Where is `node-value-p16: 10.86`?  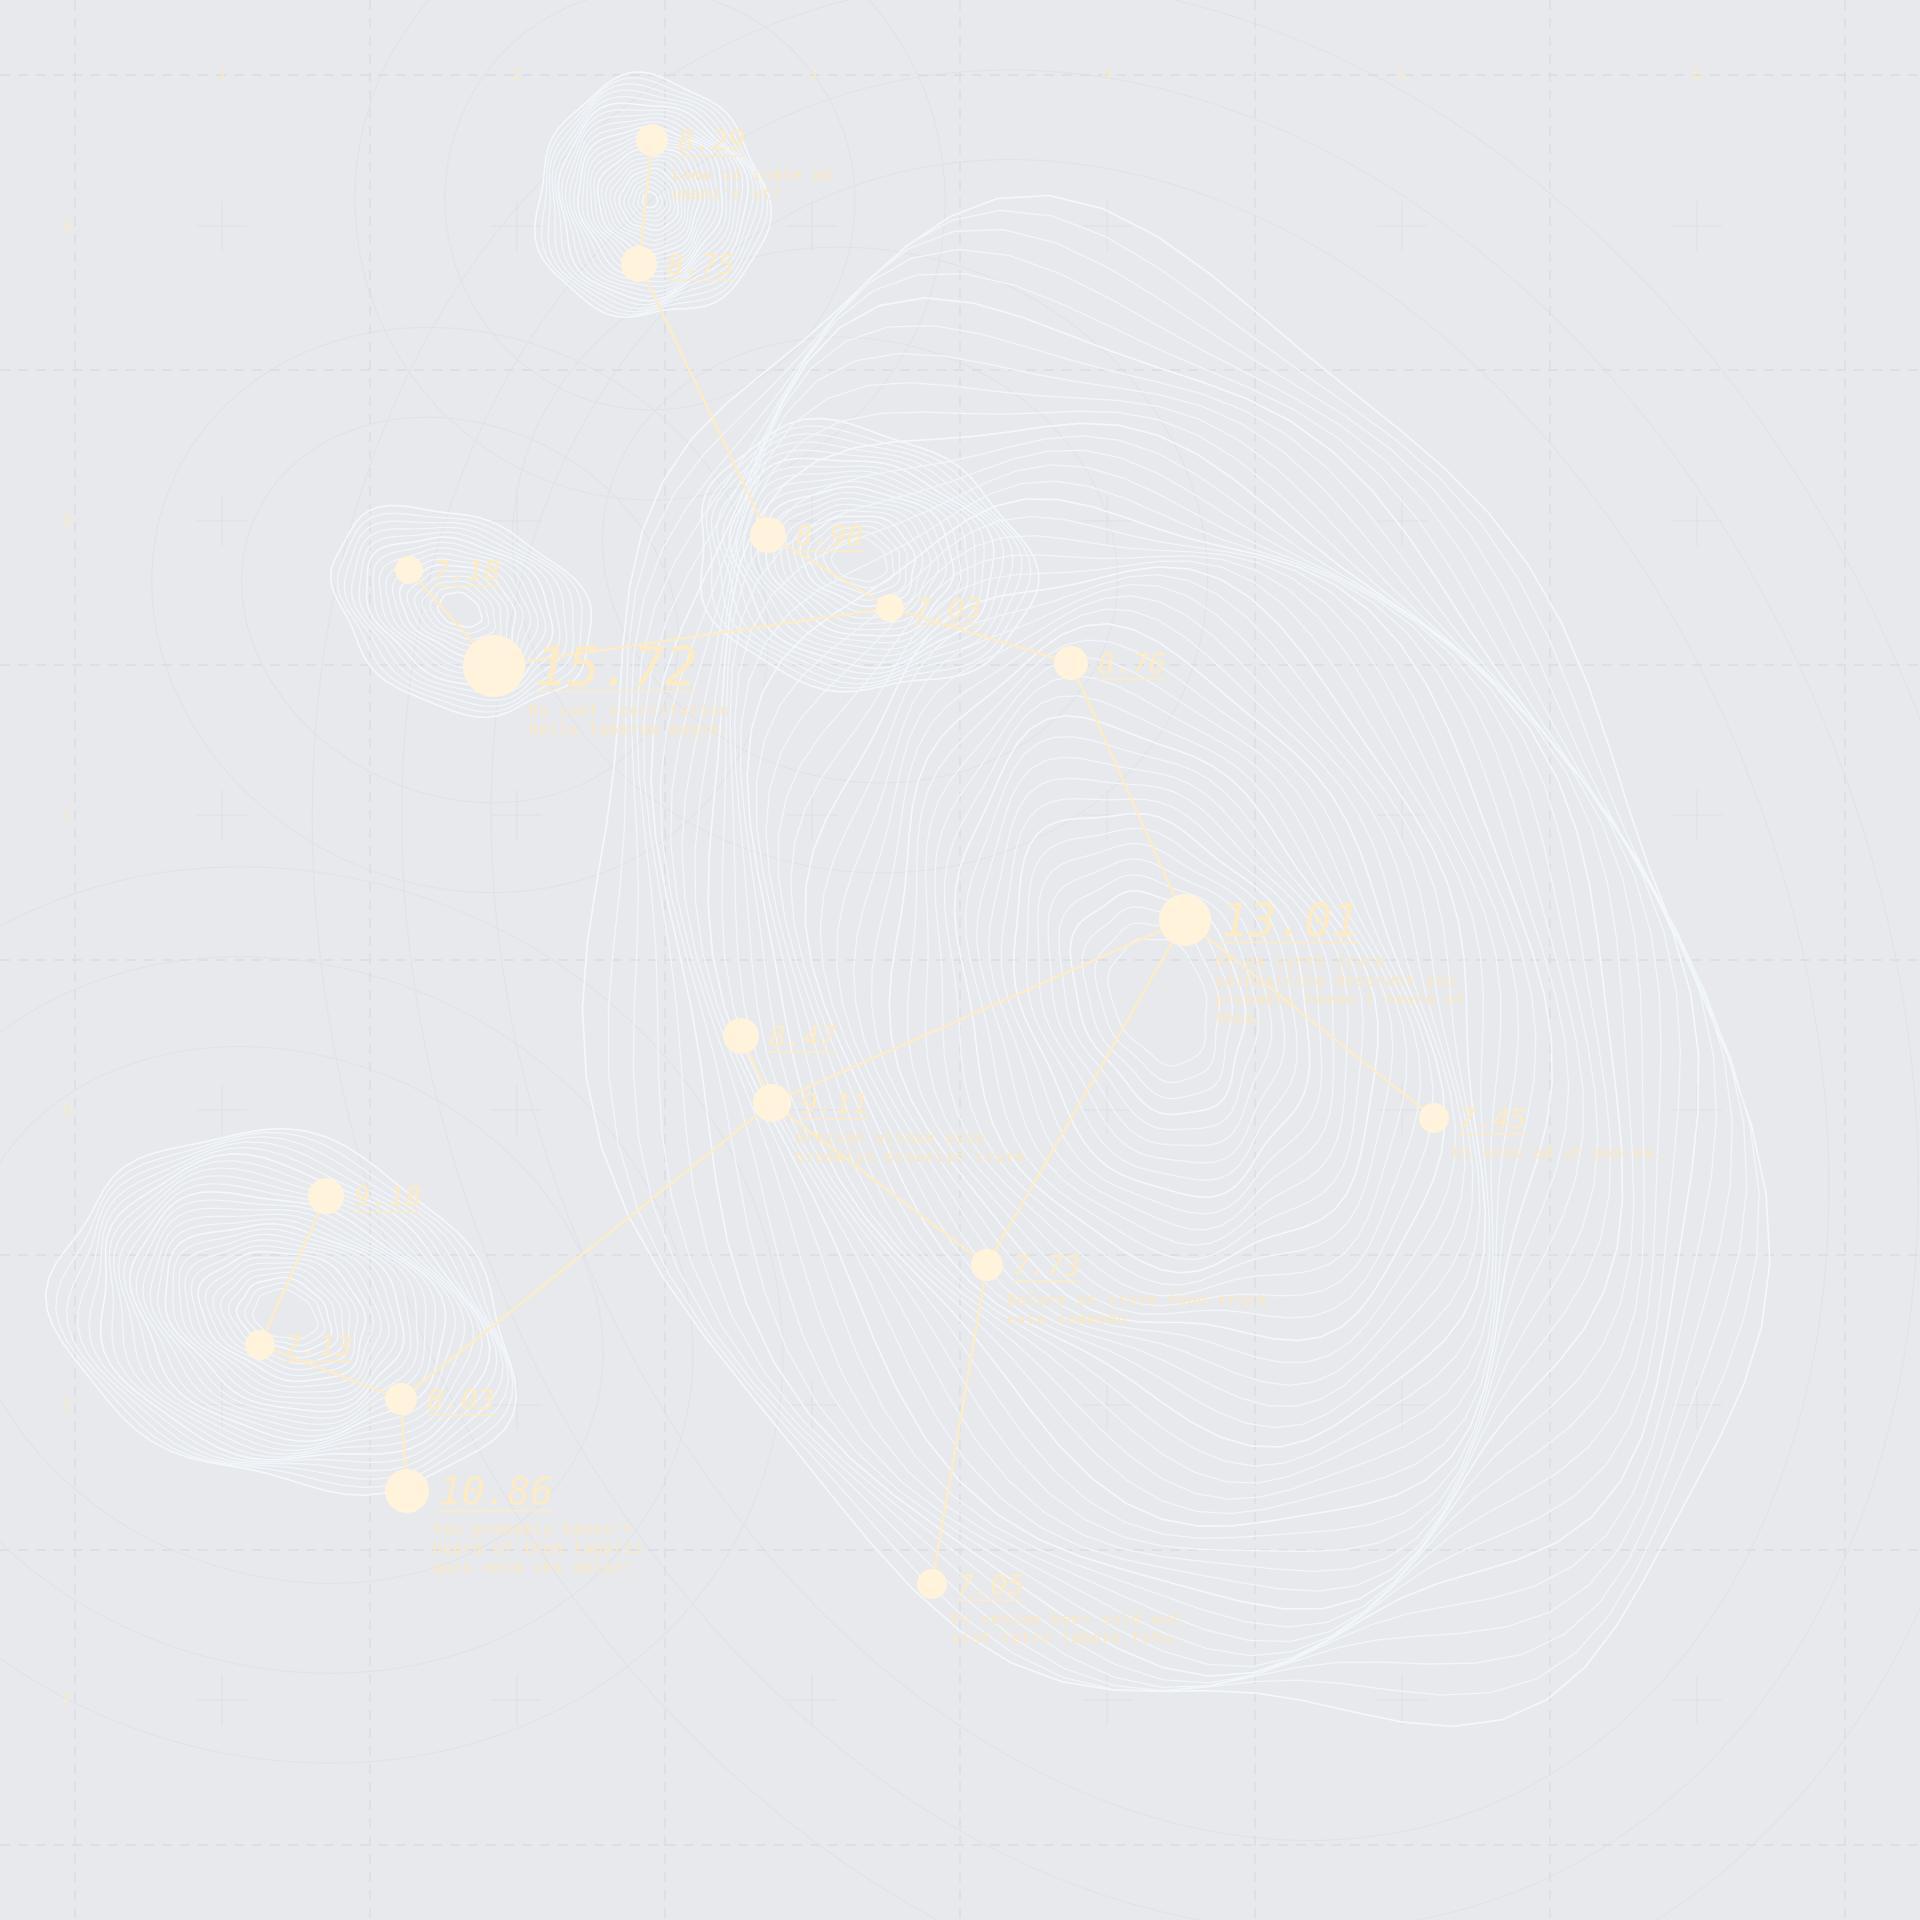 node-value-p16: 10.86 is located at coordinates (496, 1492).